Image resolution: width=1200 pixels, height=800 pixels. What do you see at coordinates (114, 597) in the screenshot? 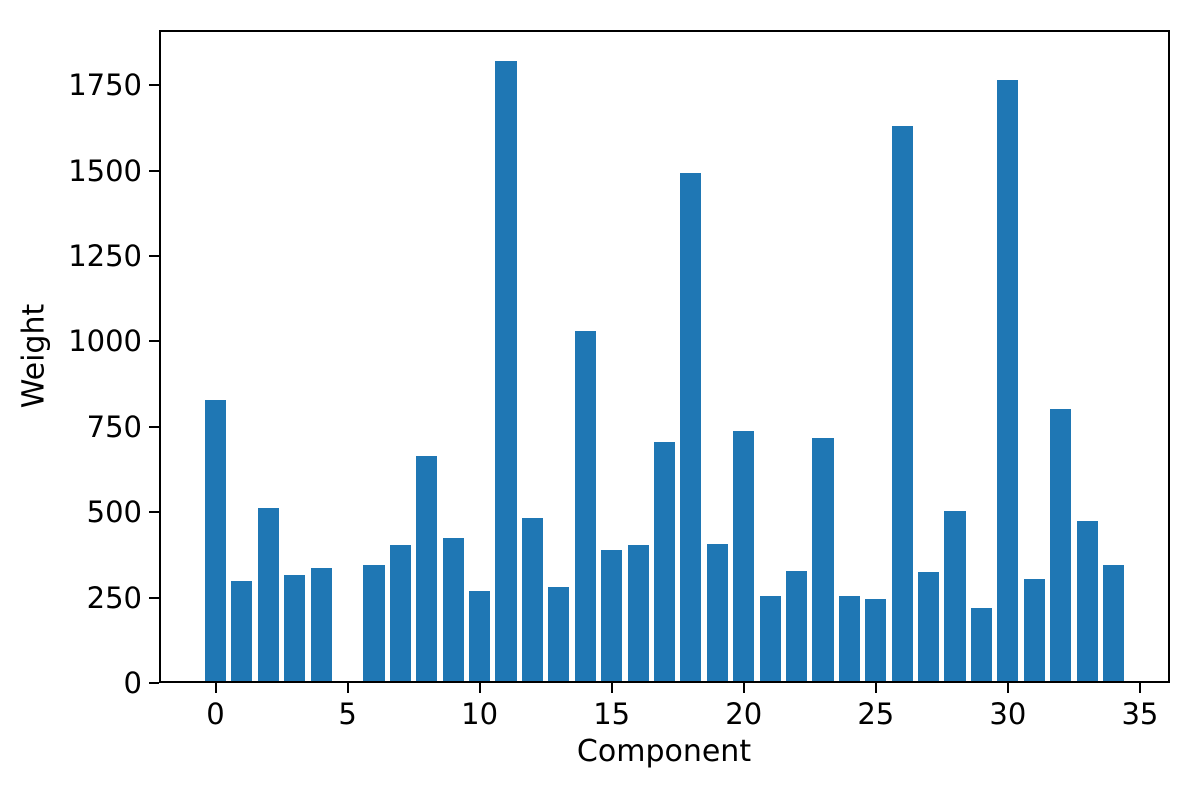
I see `y-axis-tick-label-250: 250` at bounding box center [114, 597].